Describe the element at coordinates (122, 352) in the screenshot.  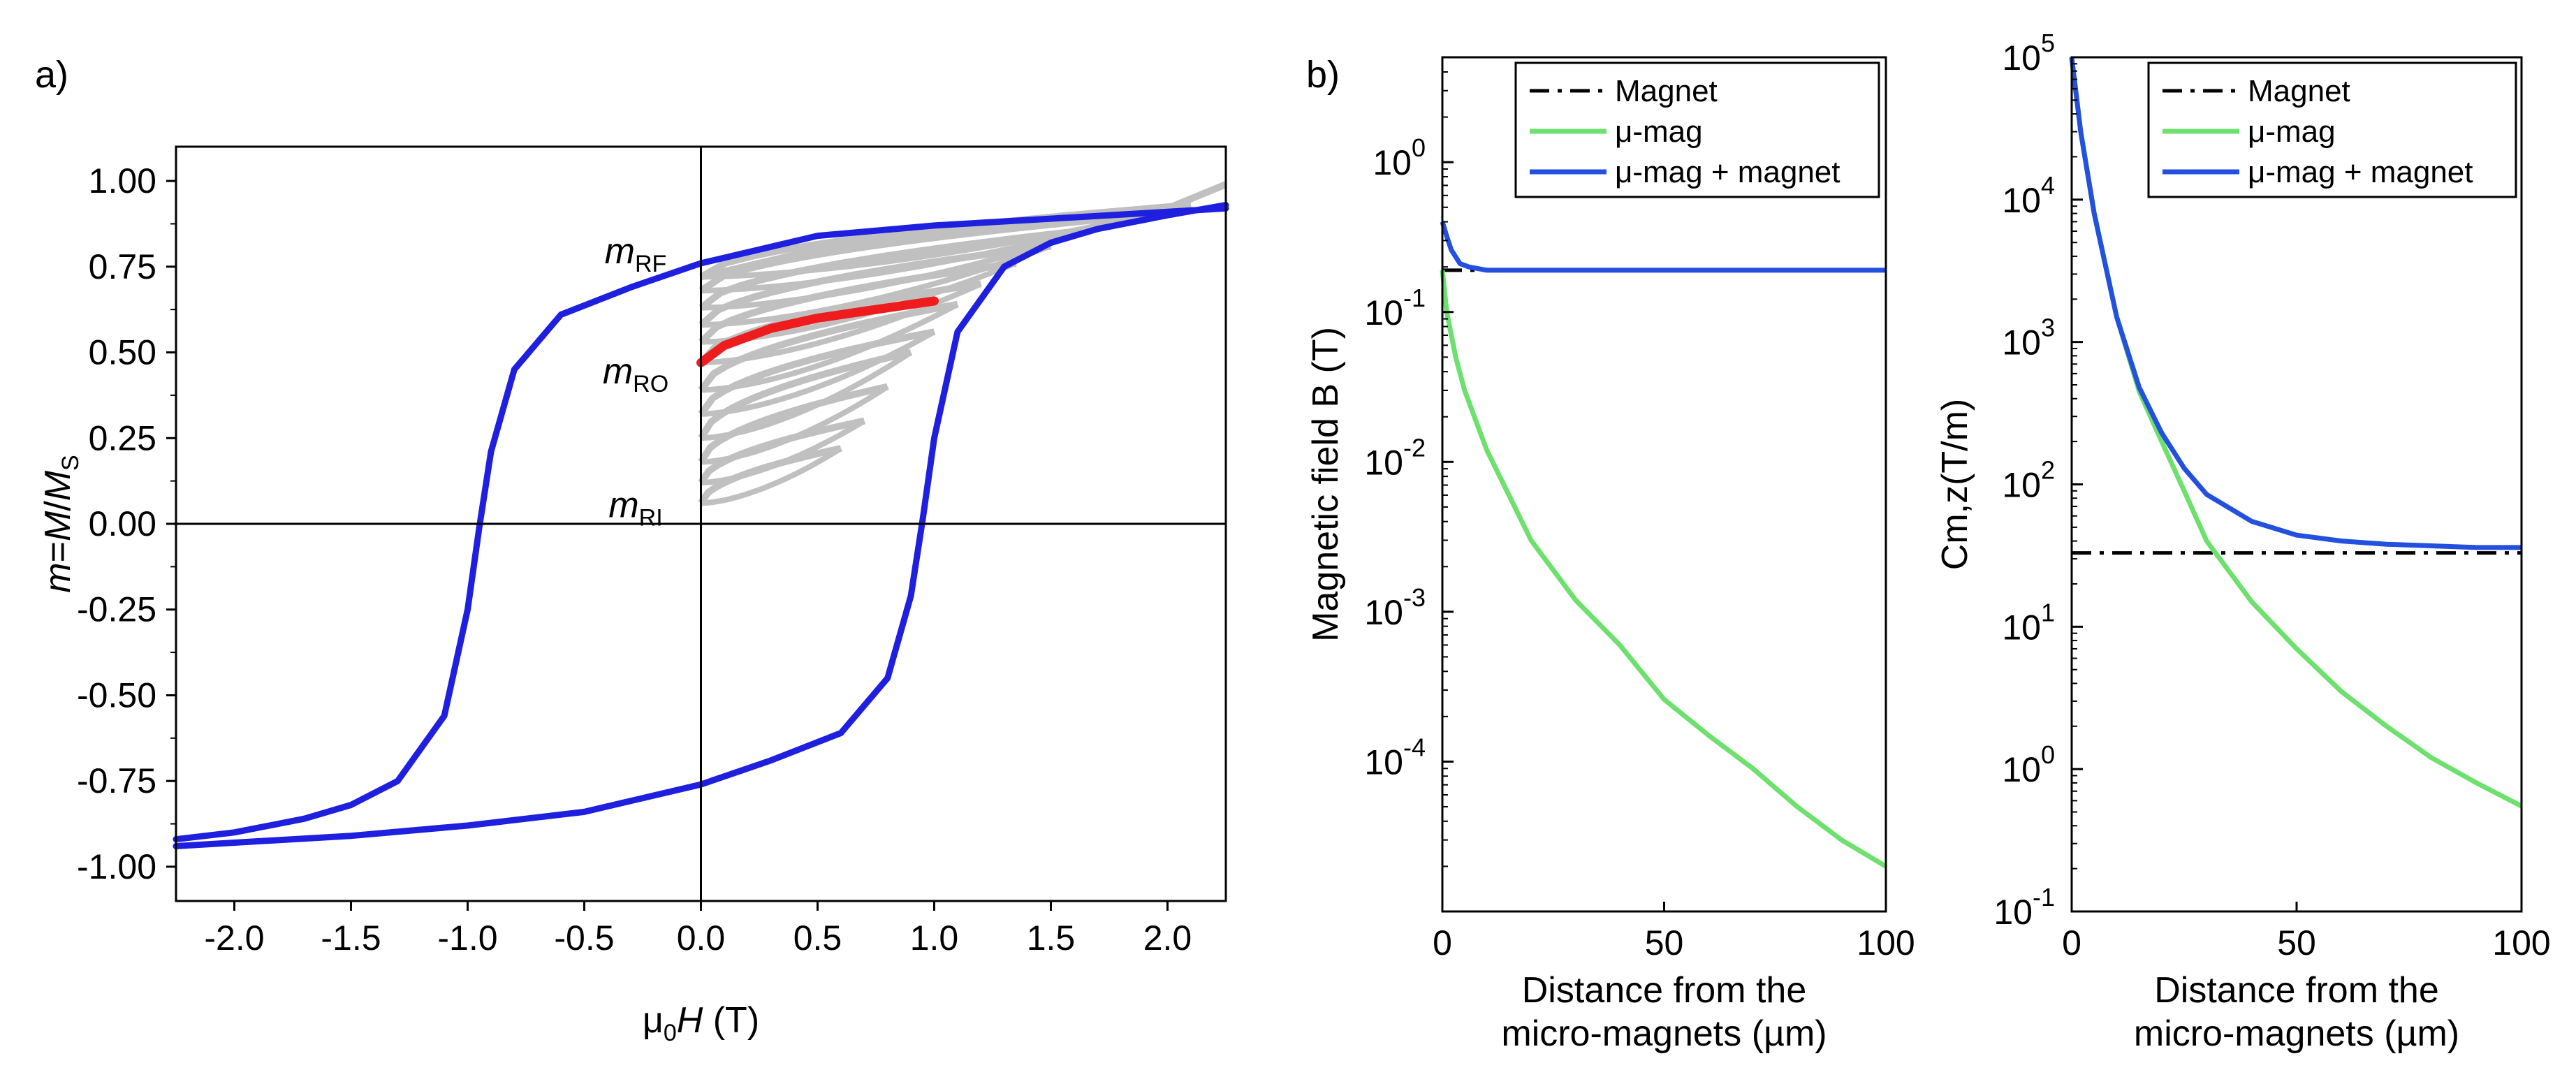
I see `y-tick-label: 0.50` at that location.